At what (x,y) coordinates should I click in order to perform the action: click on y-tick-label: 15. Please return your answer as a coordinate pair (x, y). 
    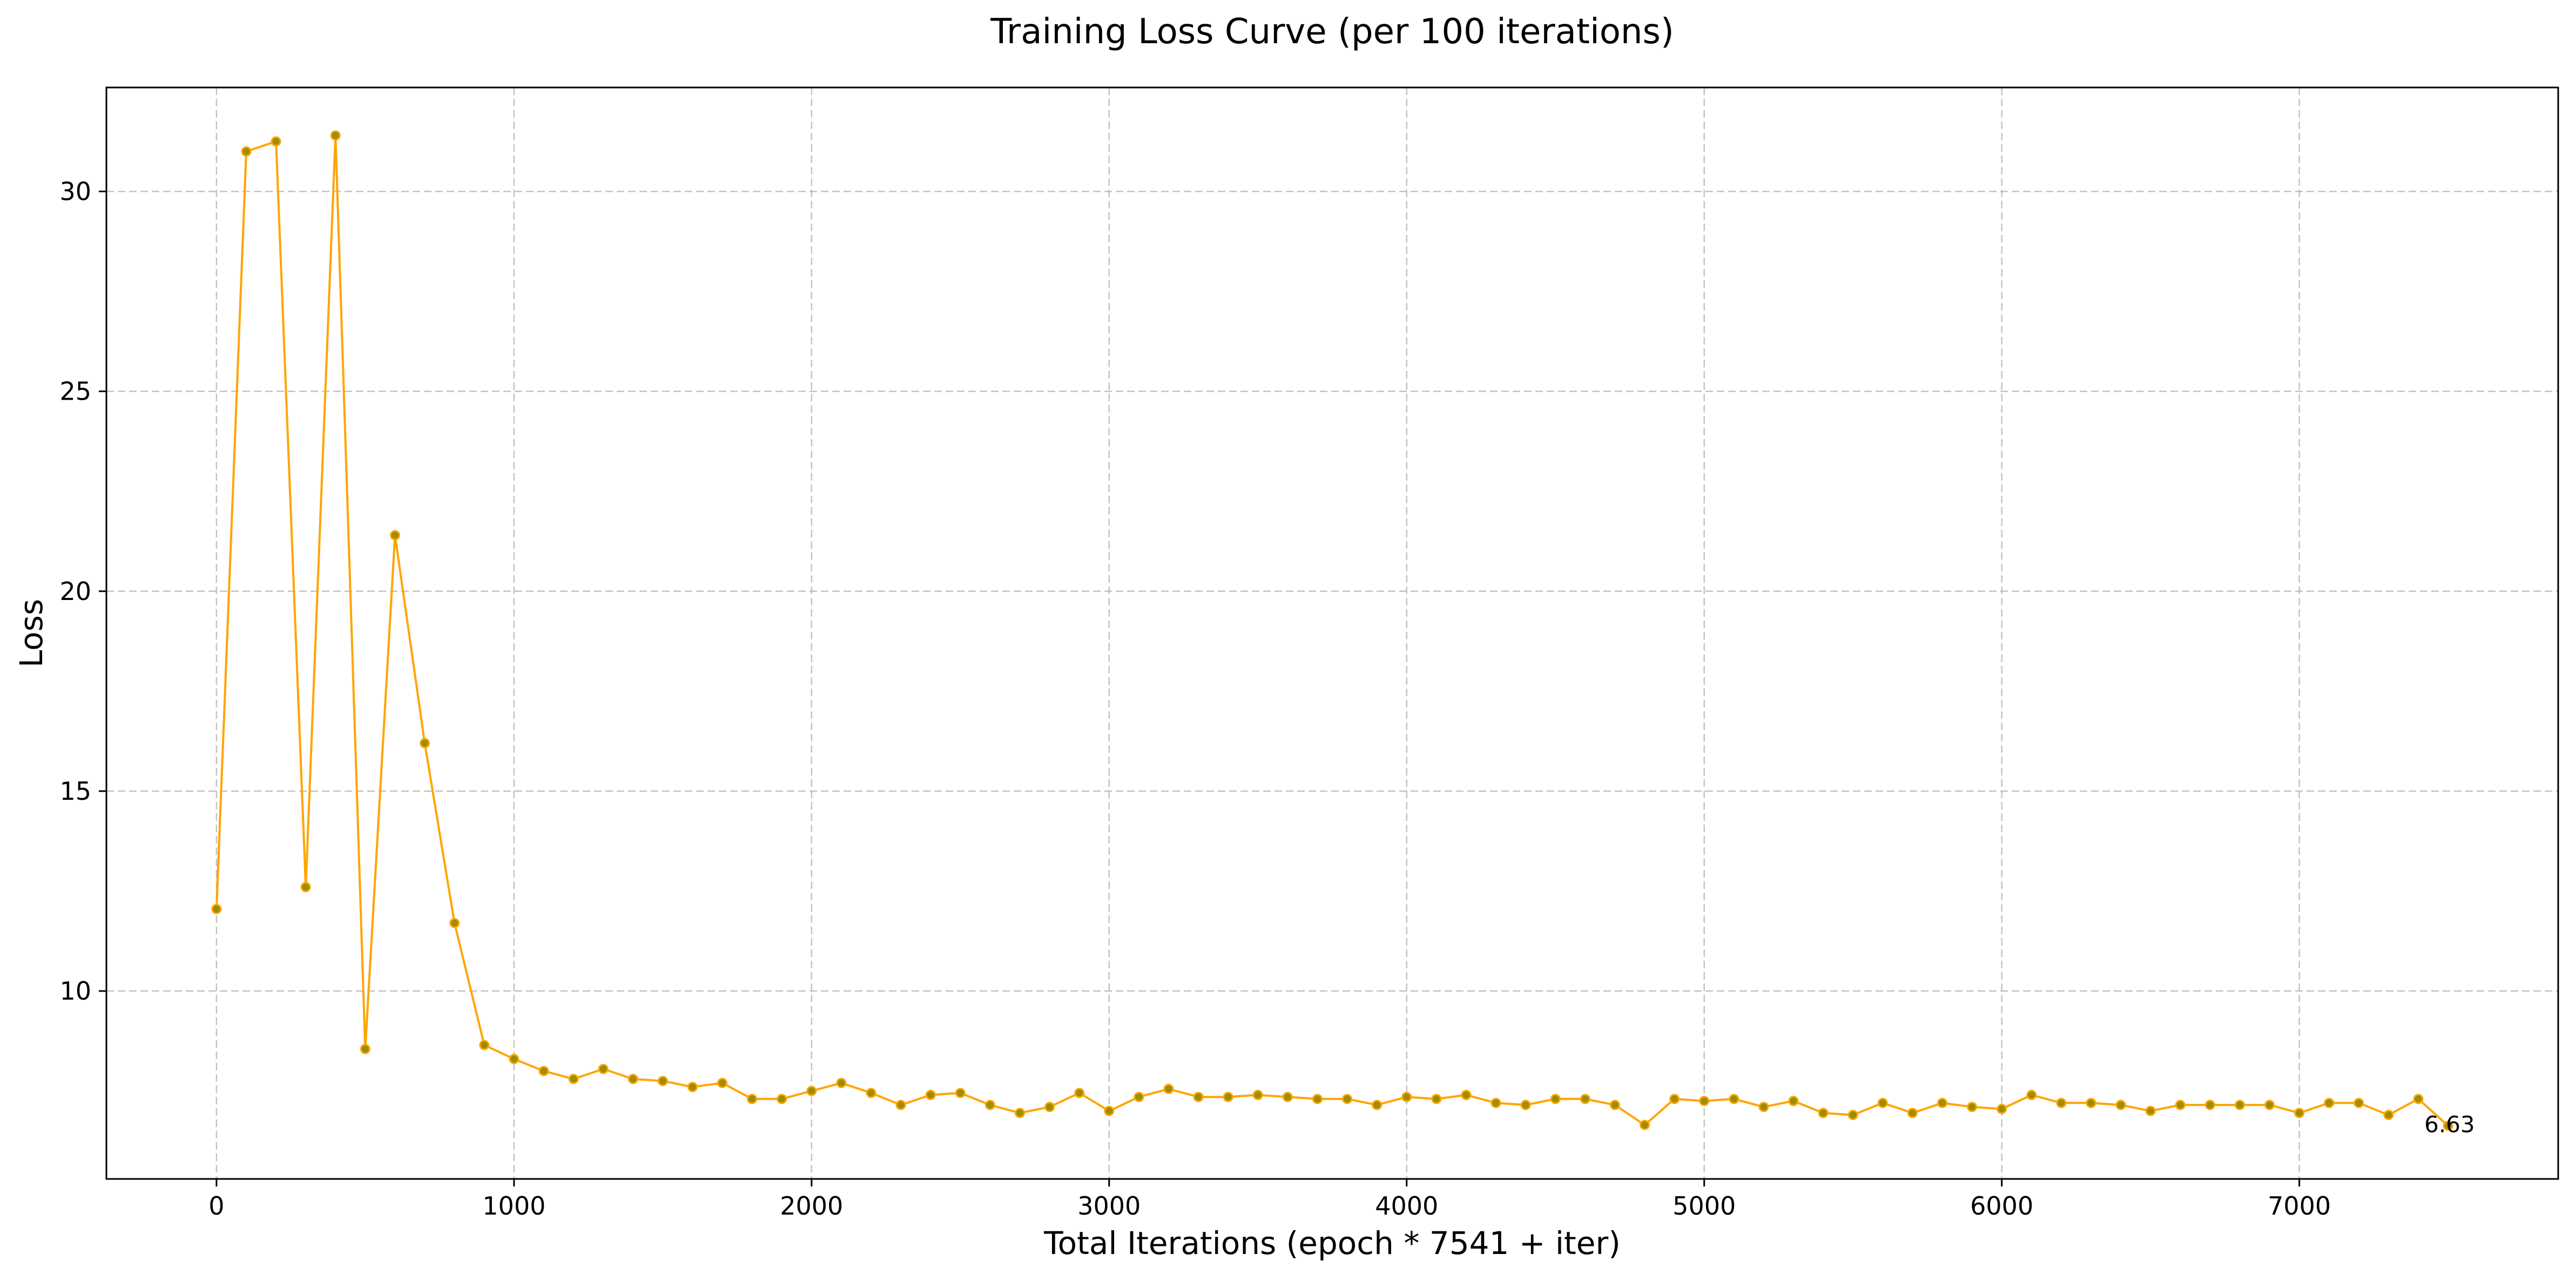
    Looking at the image, I should click on (75, 792).